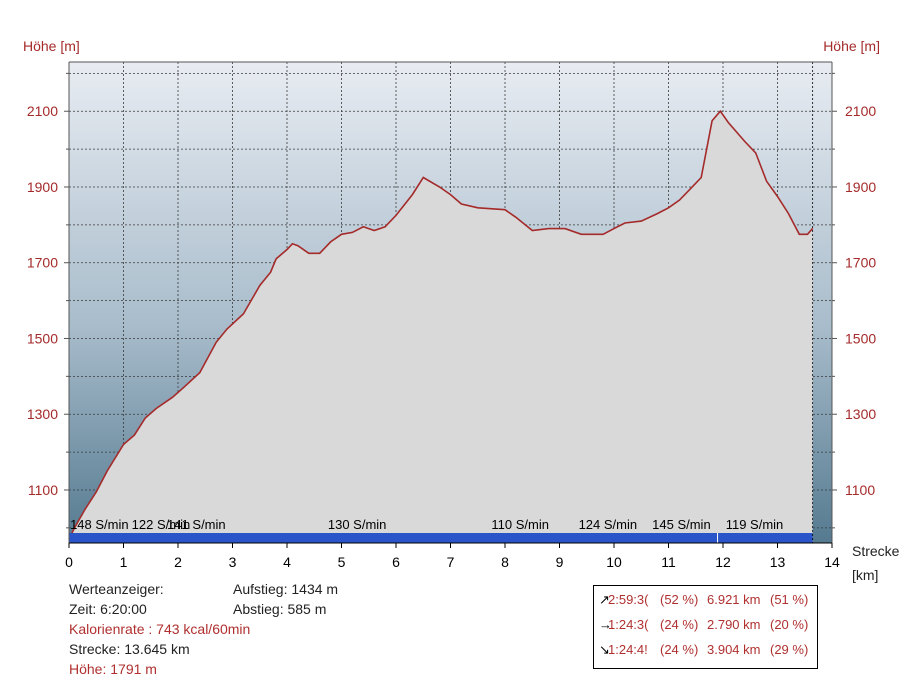  I want to click on y-tick-label-right: 1300, so click(860, 414).